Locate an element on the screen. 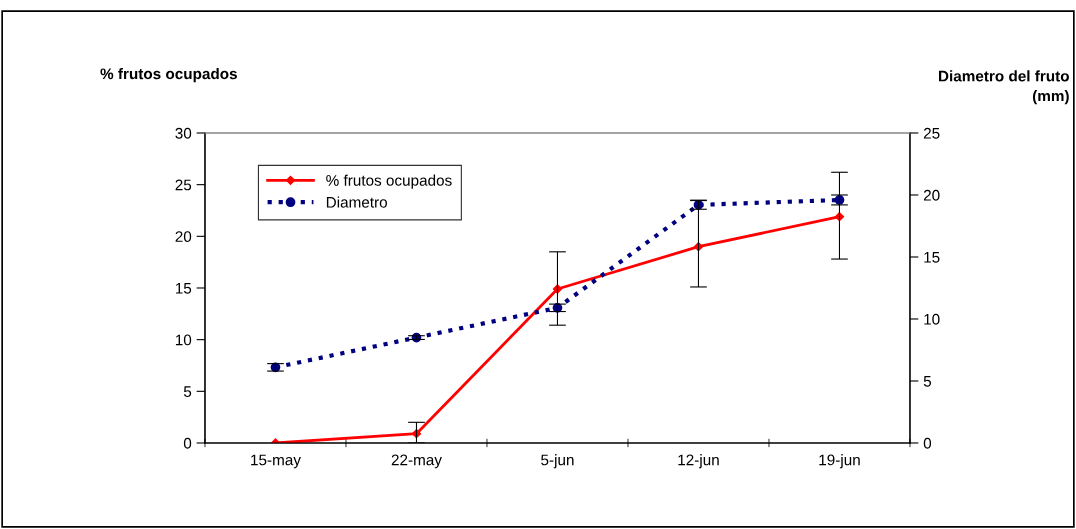 This screenshot has height=529, width=1076. y-tick-label: 10 is located at coordinates (183, 340).